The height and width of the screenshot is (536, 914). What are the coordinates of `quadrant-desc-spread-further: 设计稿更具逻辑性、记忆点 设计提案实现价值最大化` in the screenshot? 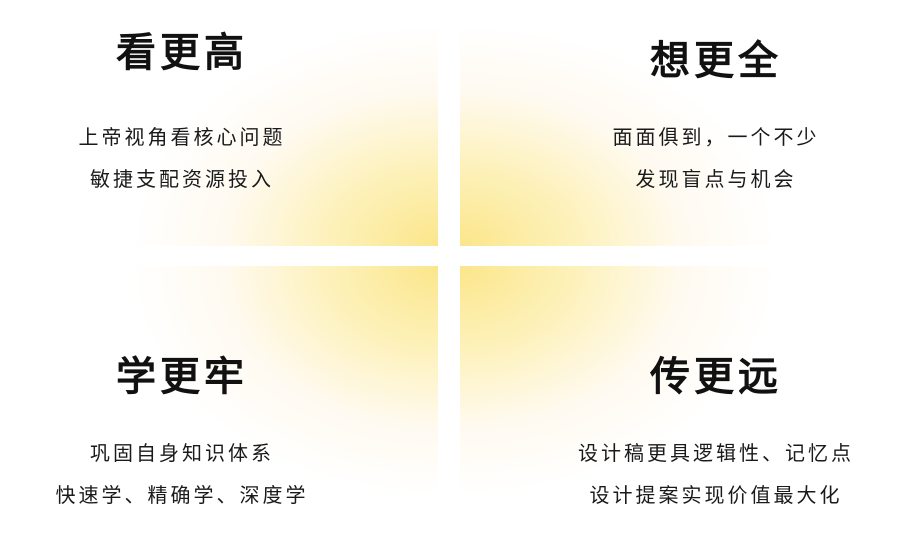 It's located at (716, 474).